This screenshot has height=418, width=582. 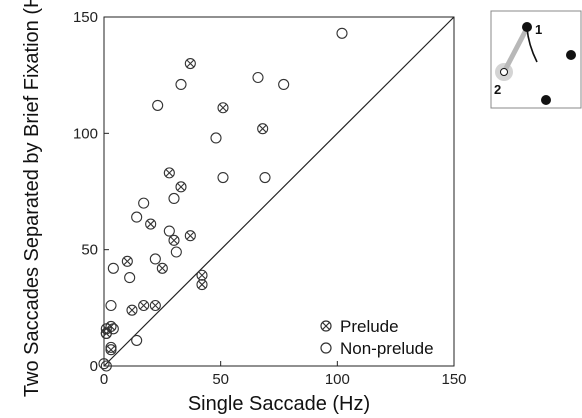 I want to click on saccade-path-arrow, so click(x=515, y=50).